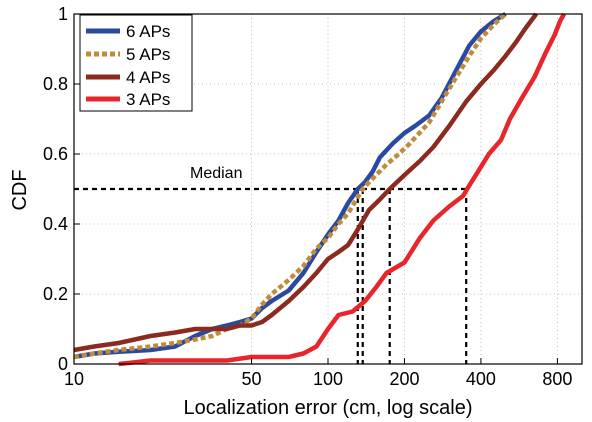  I want to click on legend-item-3-aps: 3 APs, so click(128, 99).